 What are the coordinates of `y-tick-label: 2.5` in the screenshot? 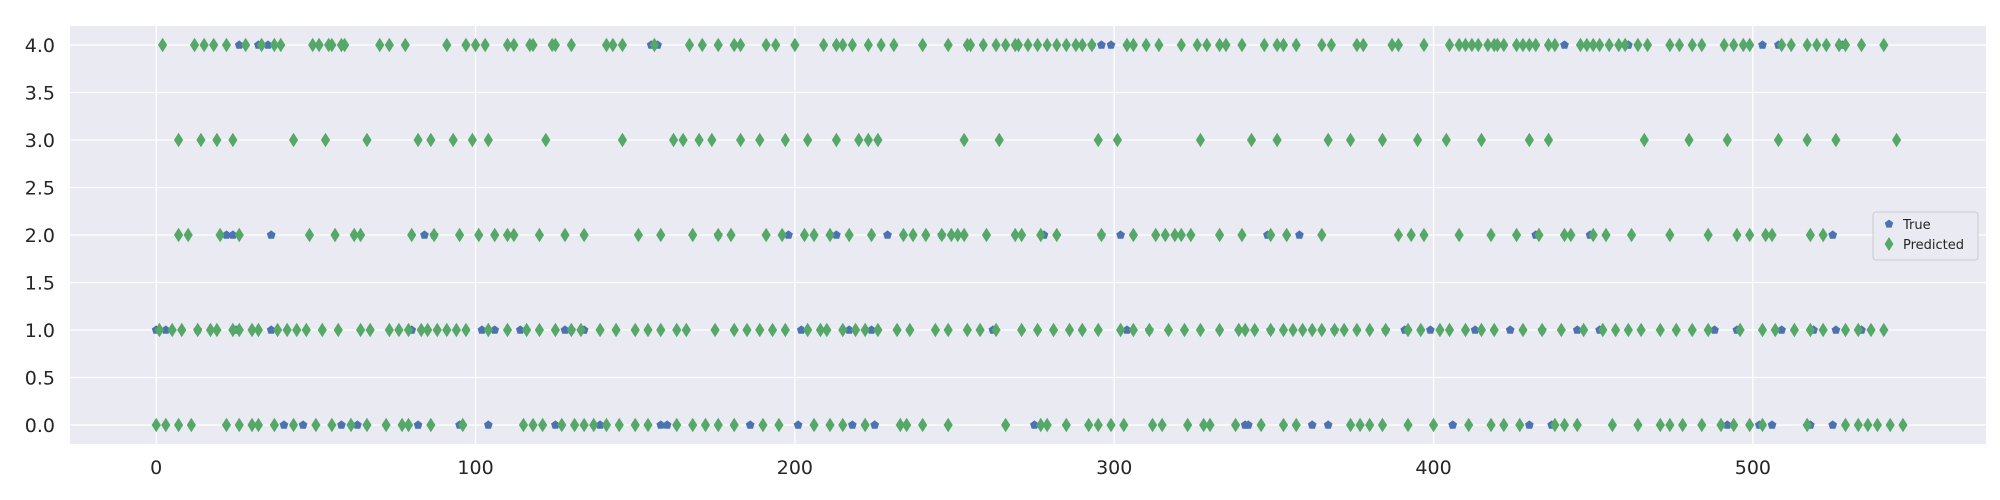 It's located at (40, 189).